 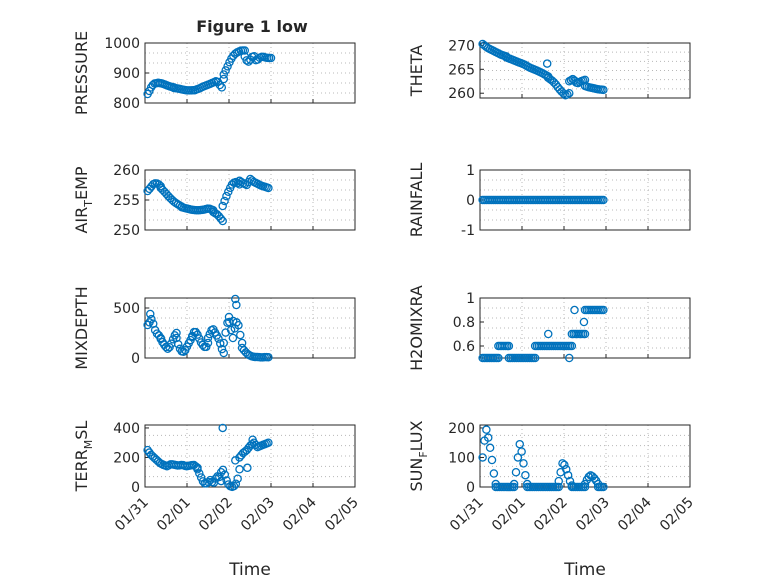 I want to click on y-axis-label: THETA, so click(x=416, y=71).